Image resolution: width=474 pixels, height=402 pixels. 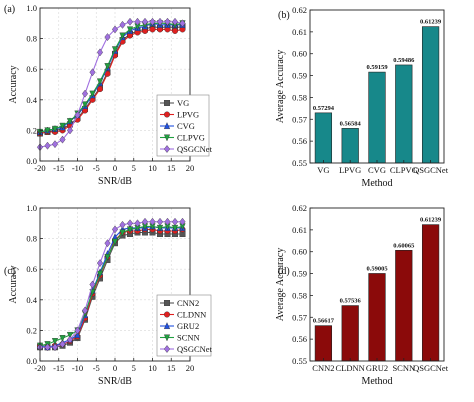 What do you see at coordinates (299, 361) in the screenshot?
I see `y-tick-label: 0.55` at bounding box center [299, 361].